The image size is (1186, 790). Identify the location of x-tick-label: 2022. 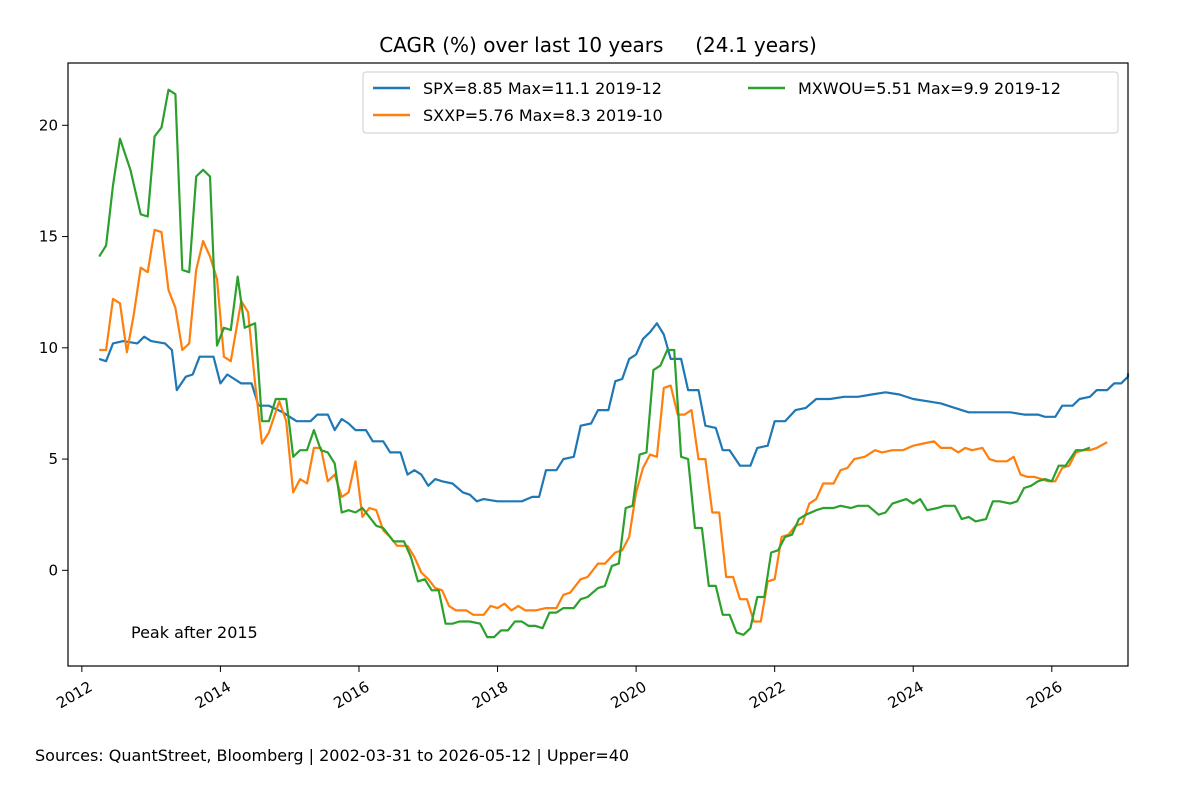
(767, 695).